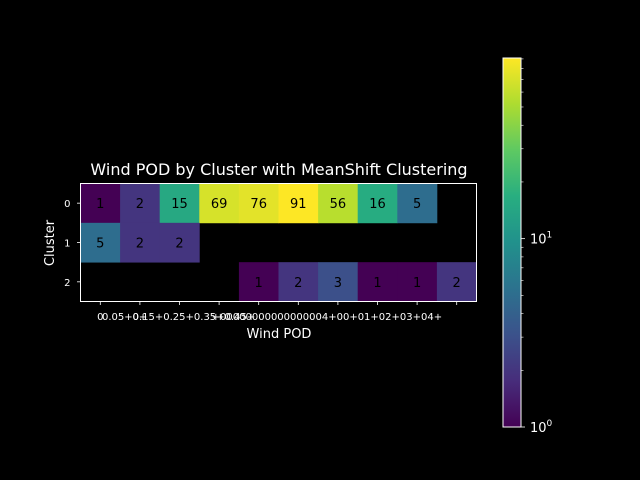  Describe the element at coordinates (50, 242) in the screenshot. I see `y-axis-label: Cluster` at that location.